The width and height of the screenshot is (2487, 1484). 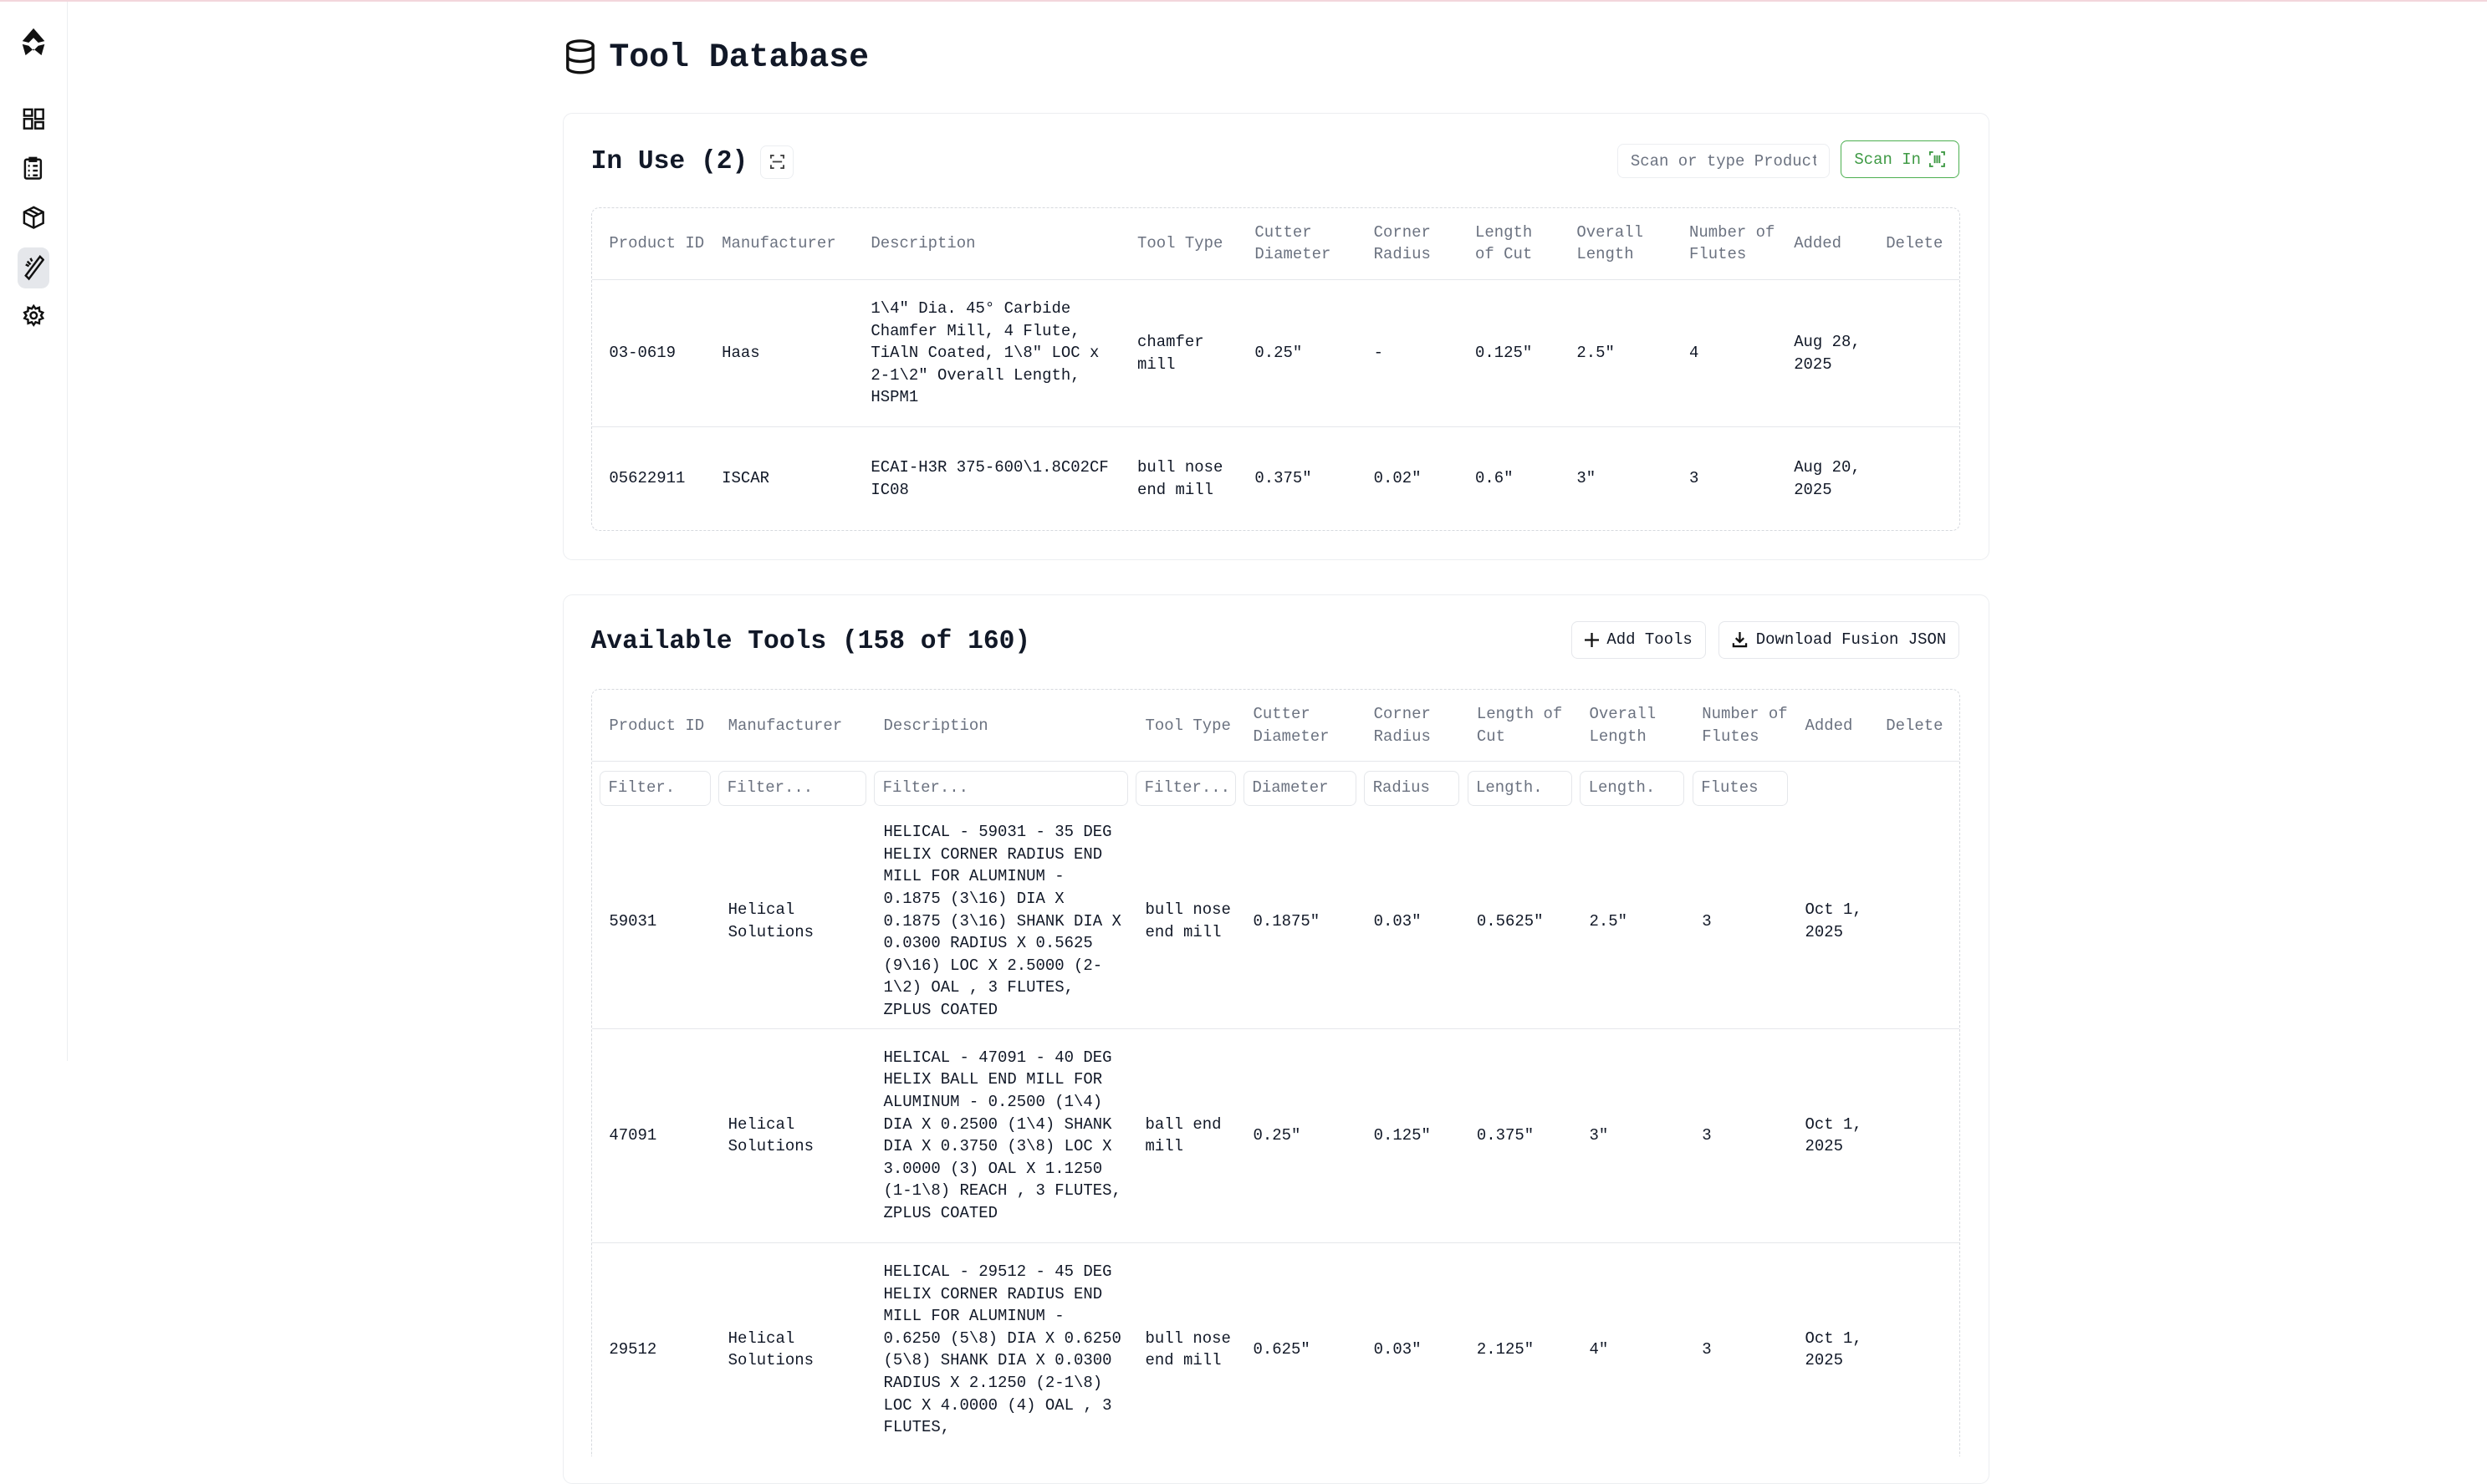 What do you see at coordinates (33, 42) in the screenshot?
I see `logo-icon` at bounding box center [33, 42].